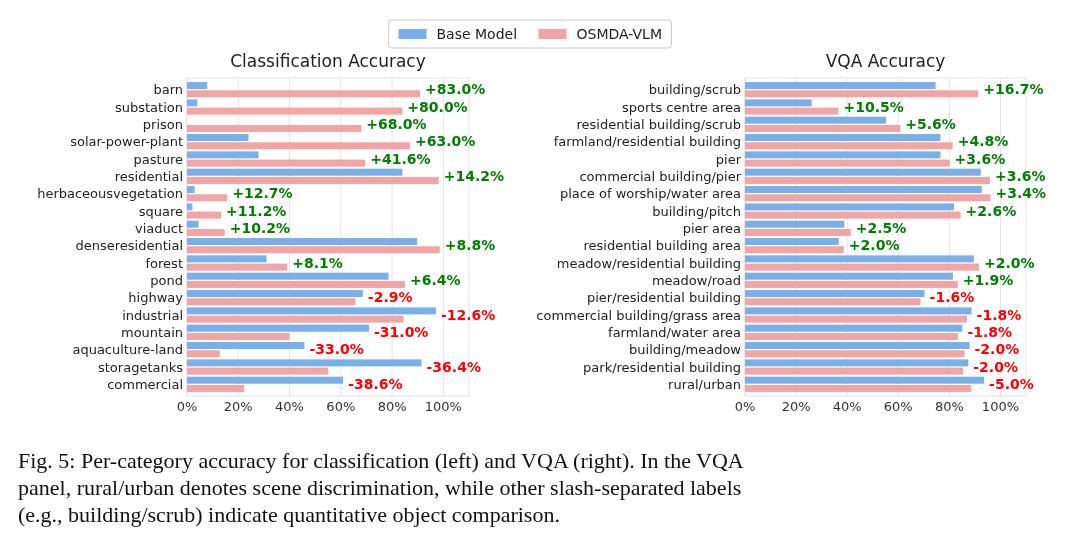 The image size is (1068, 554). I want to click on annotation: +3.4%, so click(1021, 193).